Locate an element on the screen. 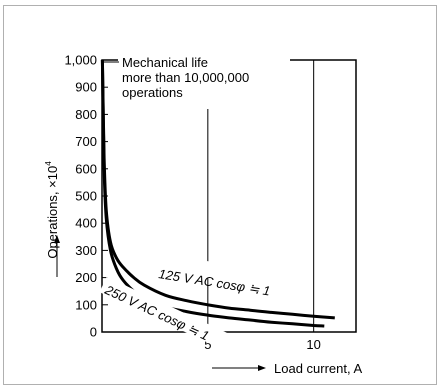 This screenshot has height=389, width=444. y-tick-label-1: 100 is located at coordinates (86, 304).